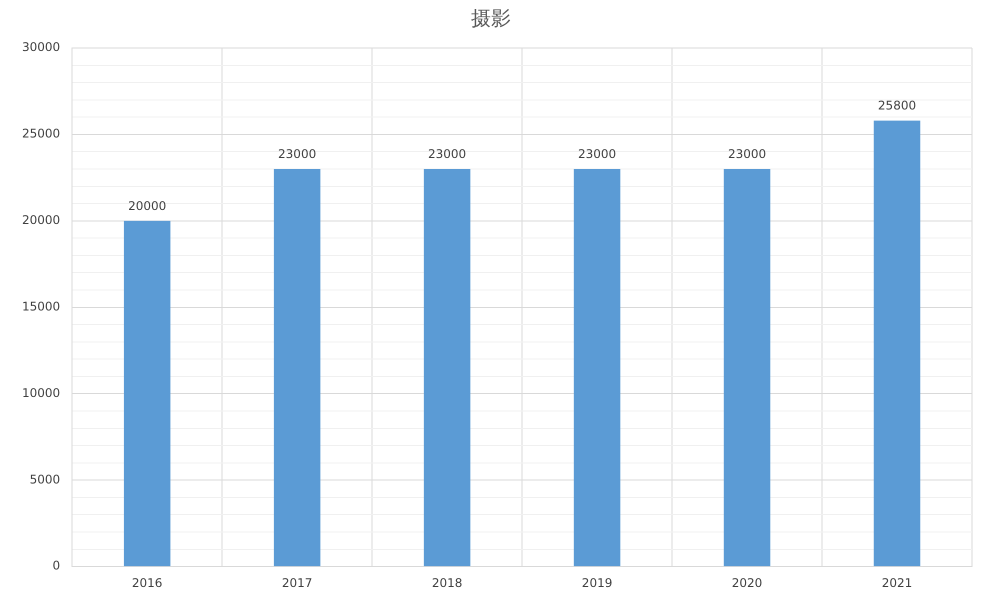  What do you see at coordinates (41, 219) in the screenshot?
I see `y-tick-label: 20000` at bounding box center [41, 219].